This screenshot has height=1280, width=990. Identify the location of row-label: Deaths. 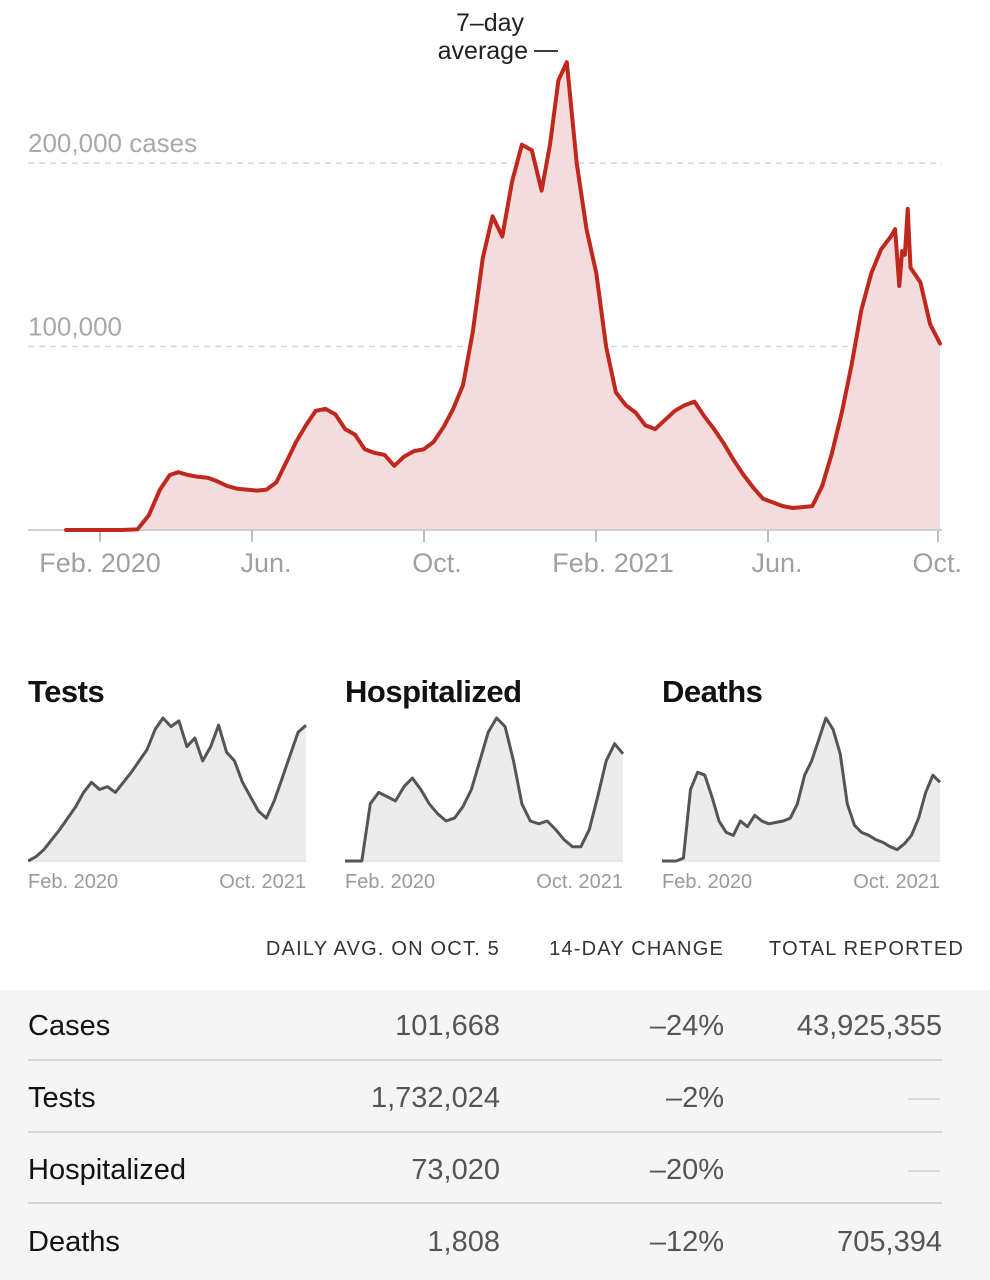
(74, 1242).